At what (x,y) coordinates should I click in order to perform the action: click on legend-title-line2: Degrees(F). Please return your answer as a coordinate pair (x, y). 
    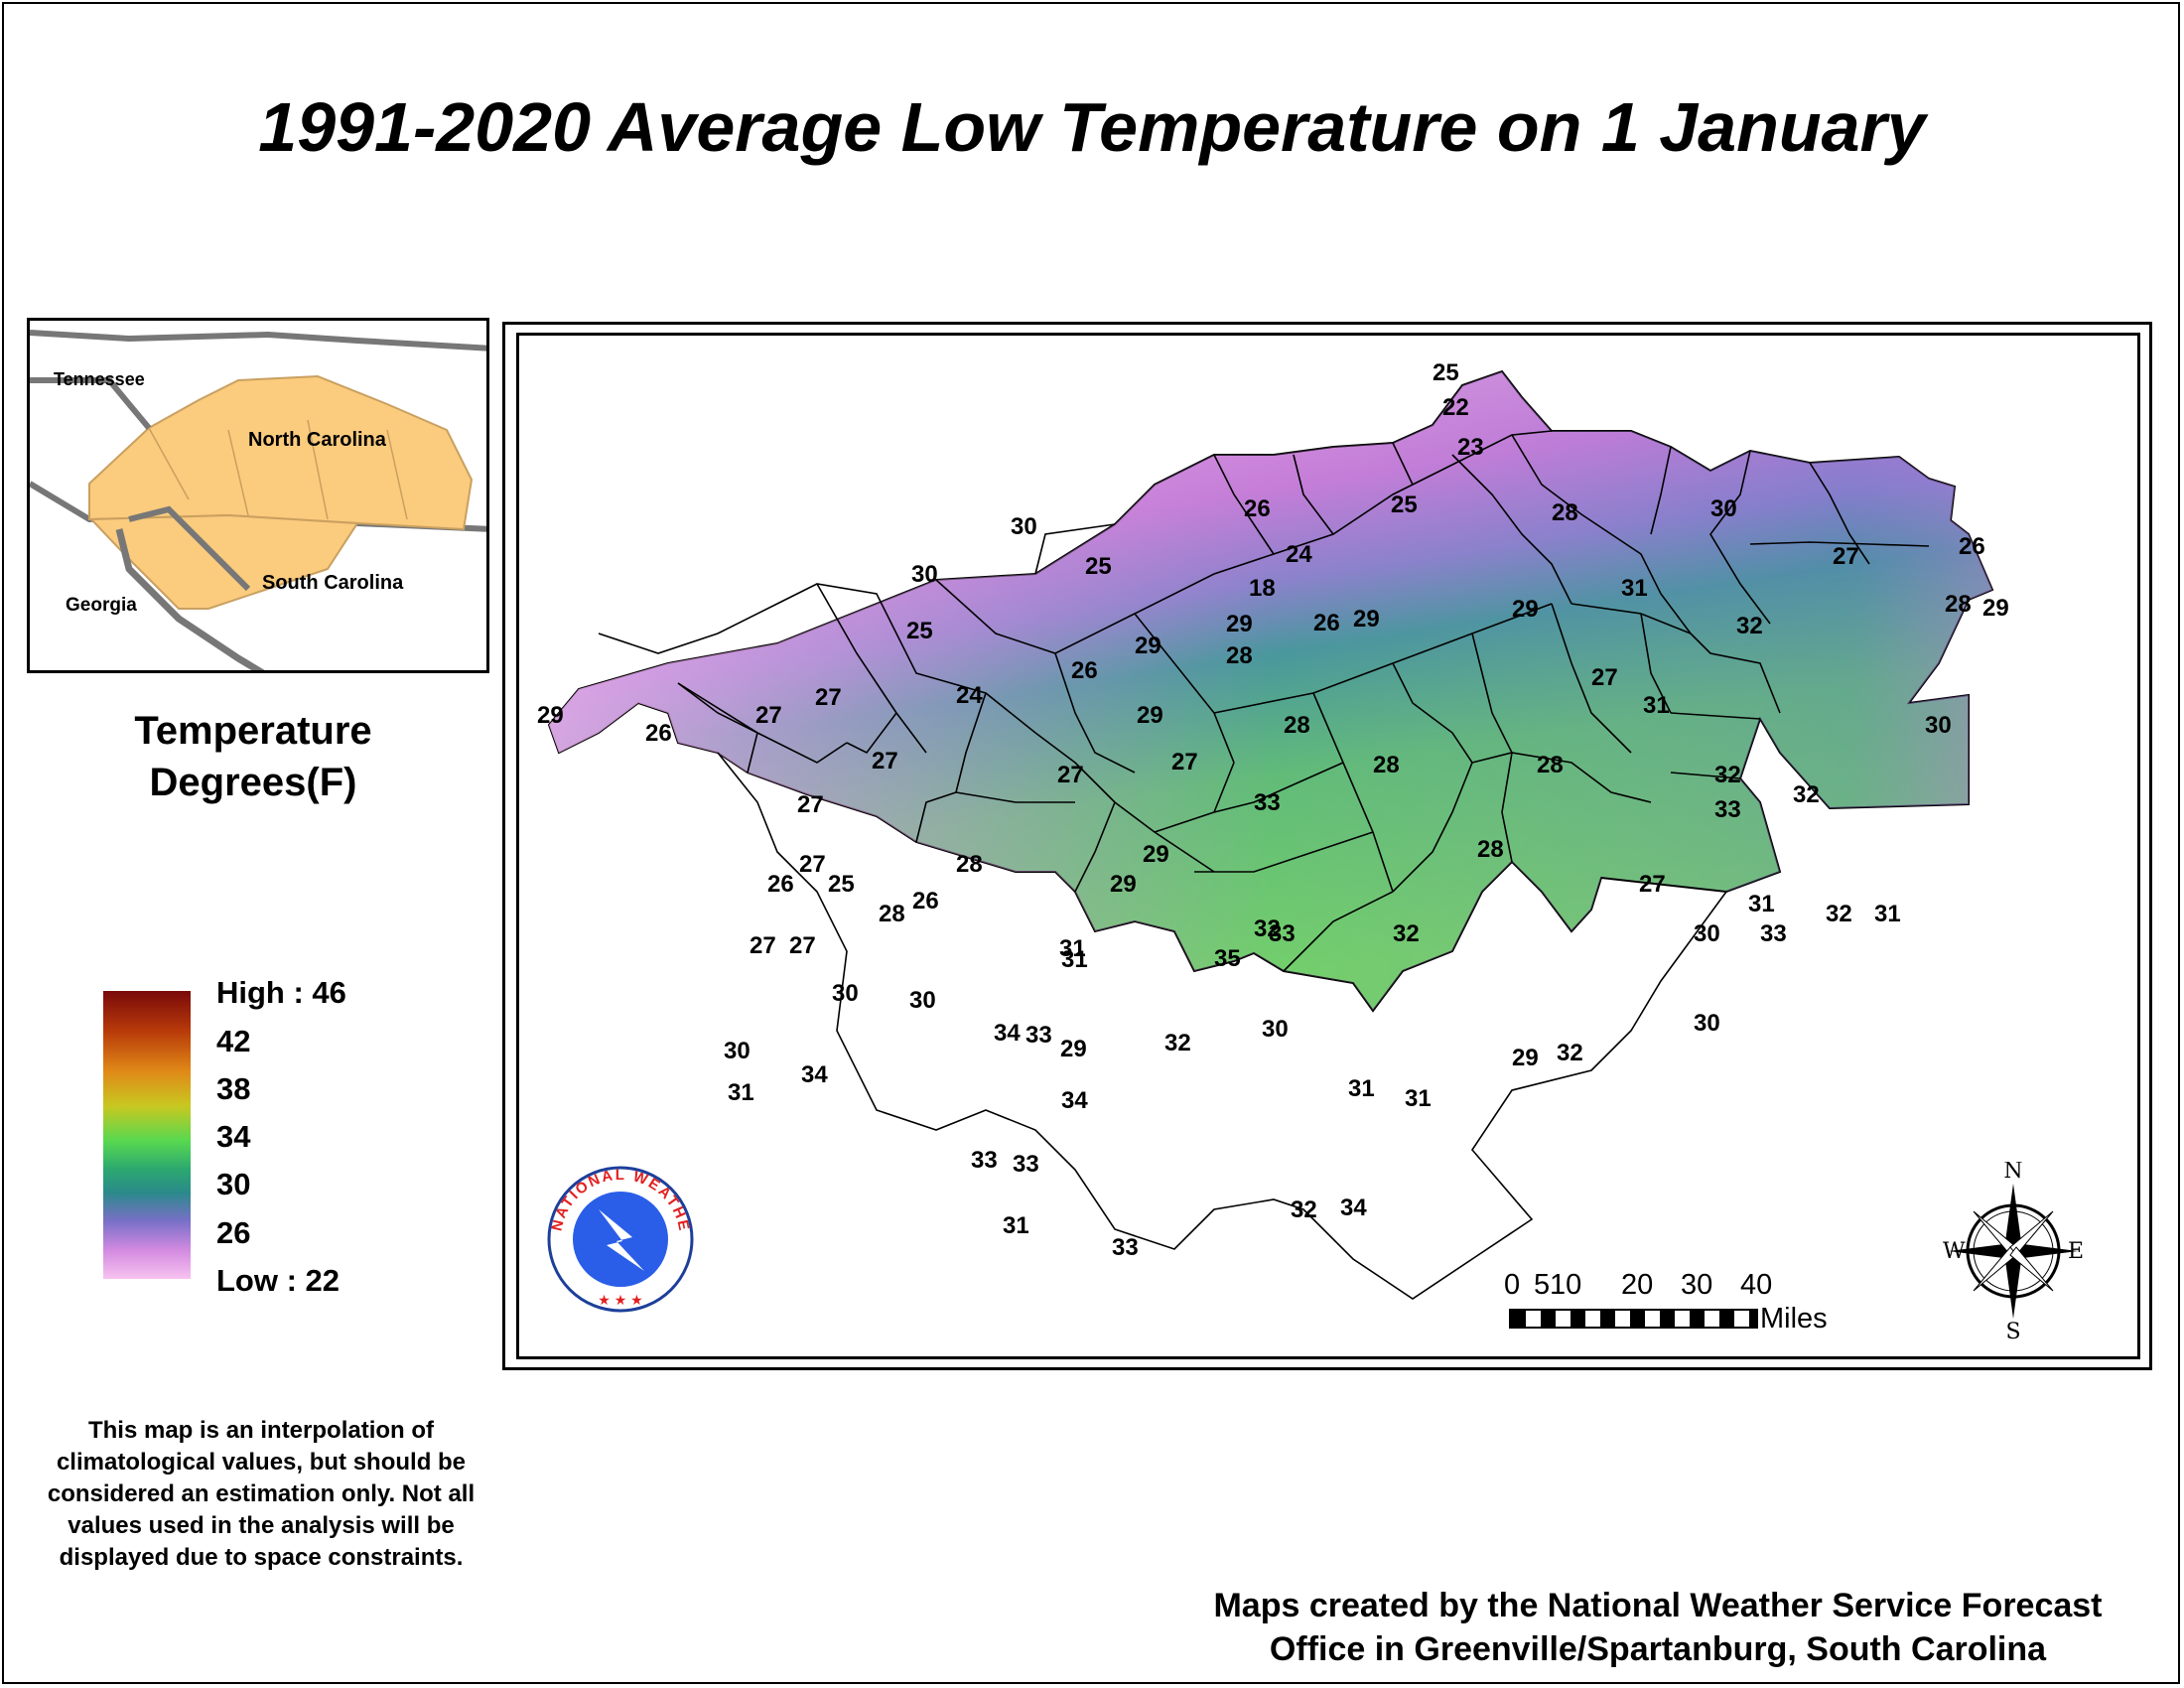
    Looking at the image, I should click on (253, 782).